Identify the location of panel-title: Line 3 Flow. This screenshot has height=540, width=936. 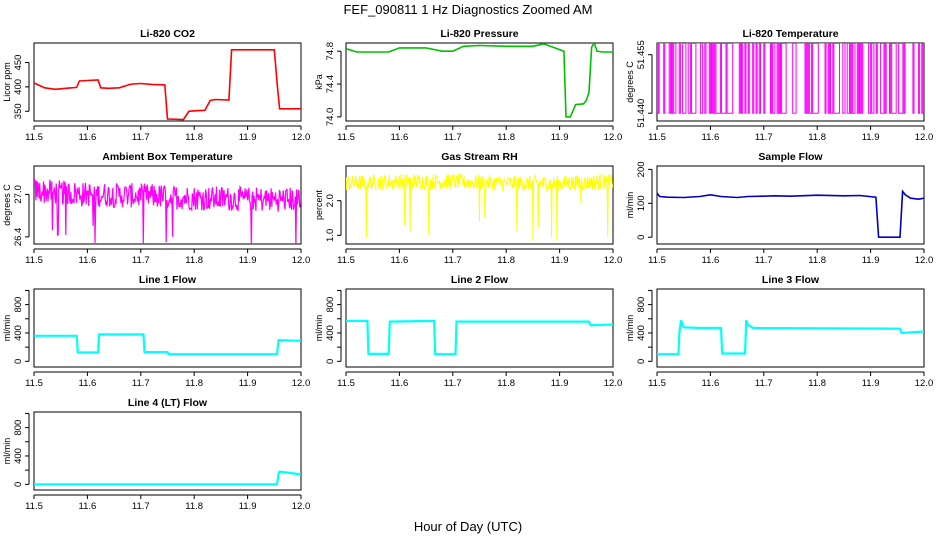
(791, 280).